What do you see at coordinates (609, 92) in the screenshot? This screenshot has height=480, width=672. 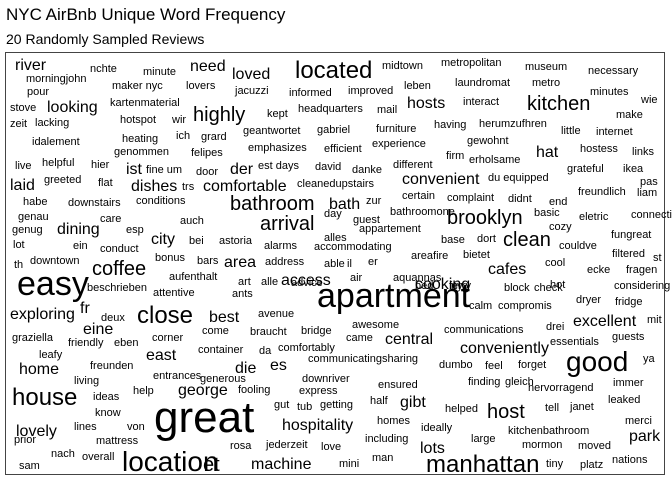 I see `word-minutes: minutes` at bounding box center [609, 92].